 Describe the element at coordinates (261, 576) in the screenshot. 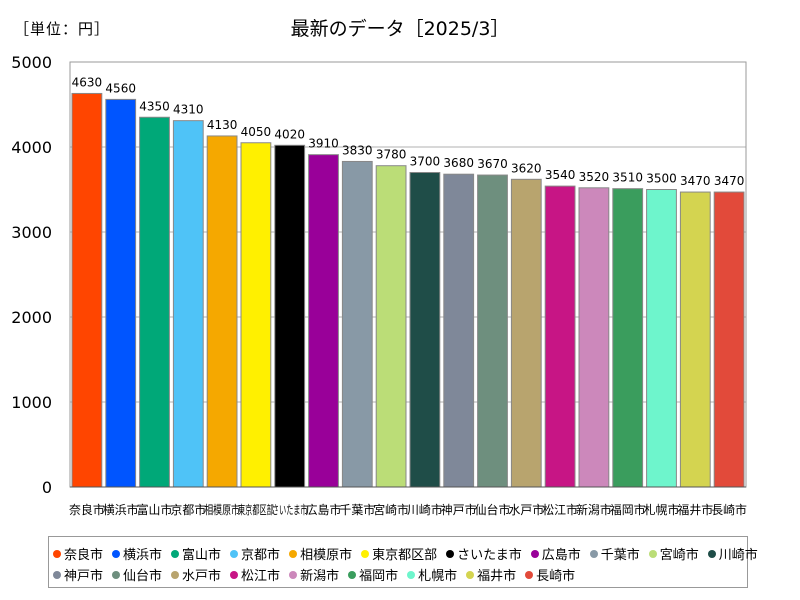

I see `legend-label: 松江市` at that location.